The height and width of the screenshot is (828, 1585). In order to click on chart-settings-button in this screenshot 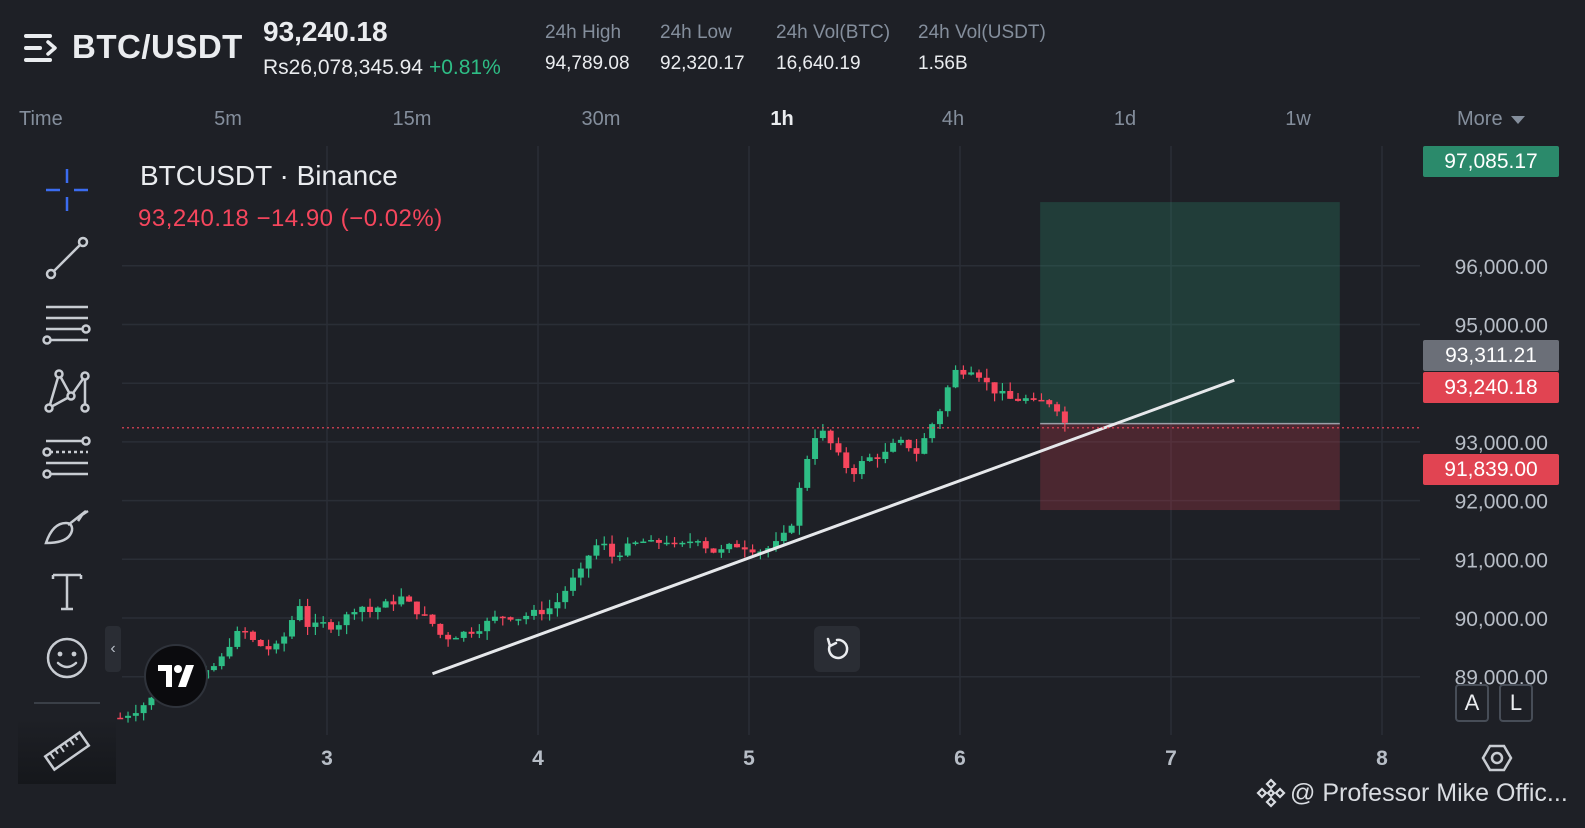, I will do `click(1497, 758)`.